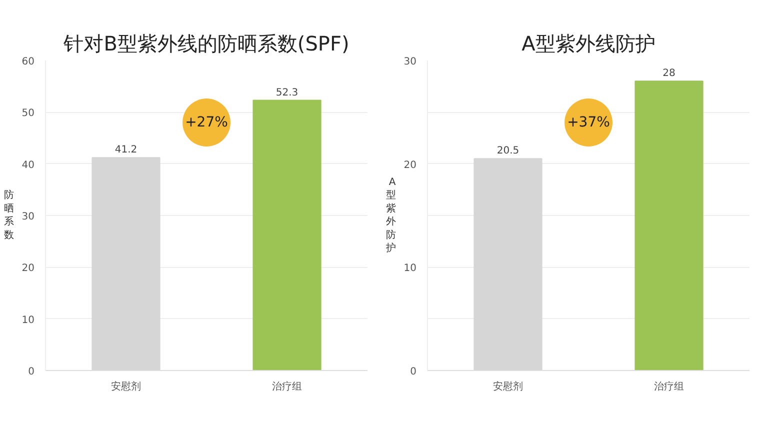 This screenshot has width=765, height=427. I want to click on y-tick-label: 60, so click(28, 62).